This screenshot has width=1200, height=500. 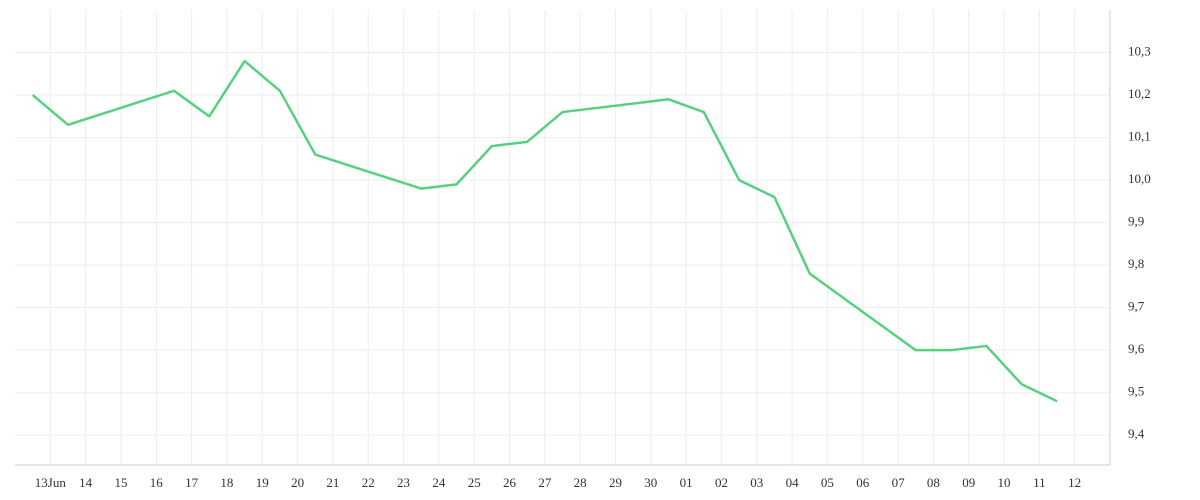 I want to click on x-tick-label: 19, so click(x=262, y=482).